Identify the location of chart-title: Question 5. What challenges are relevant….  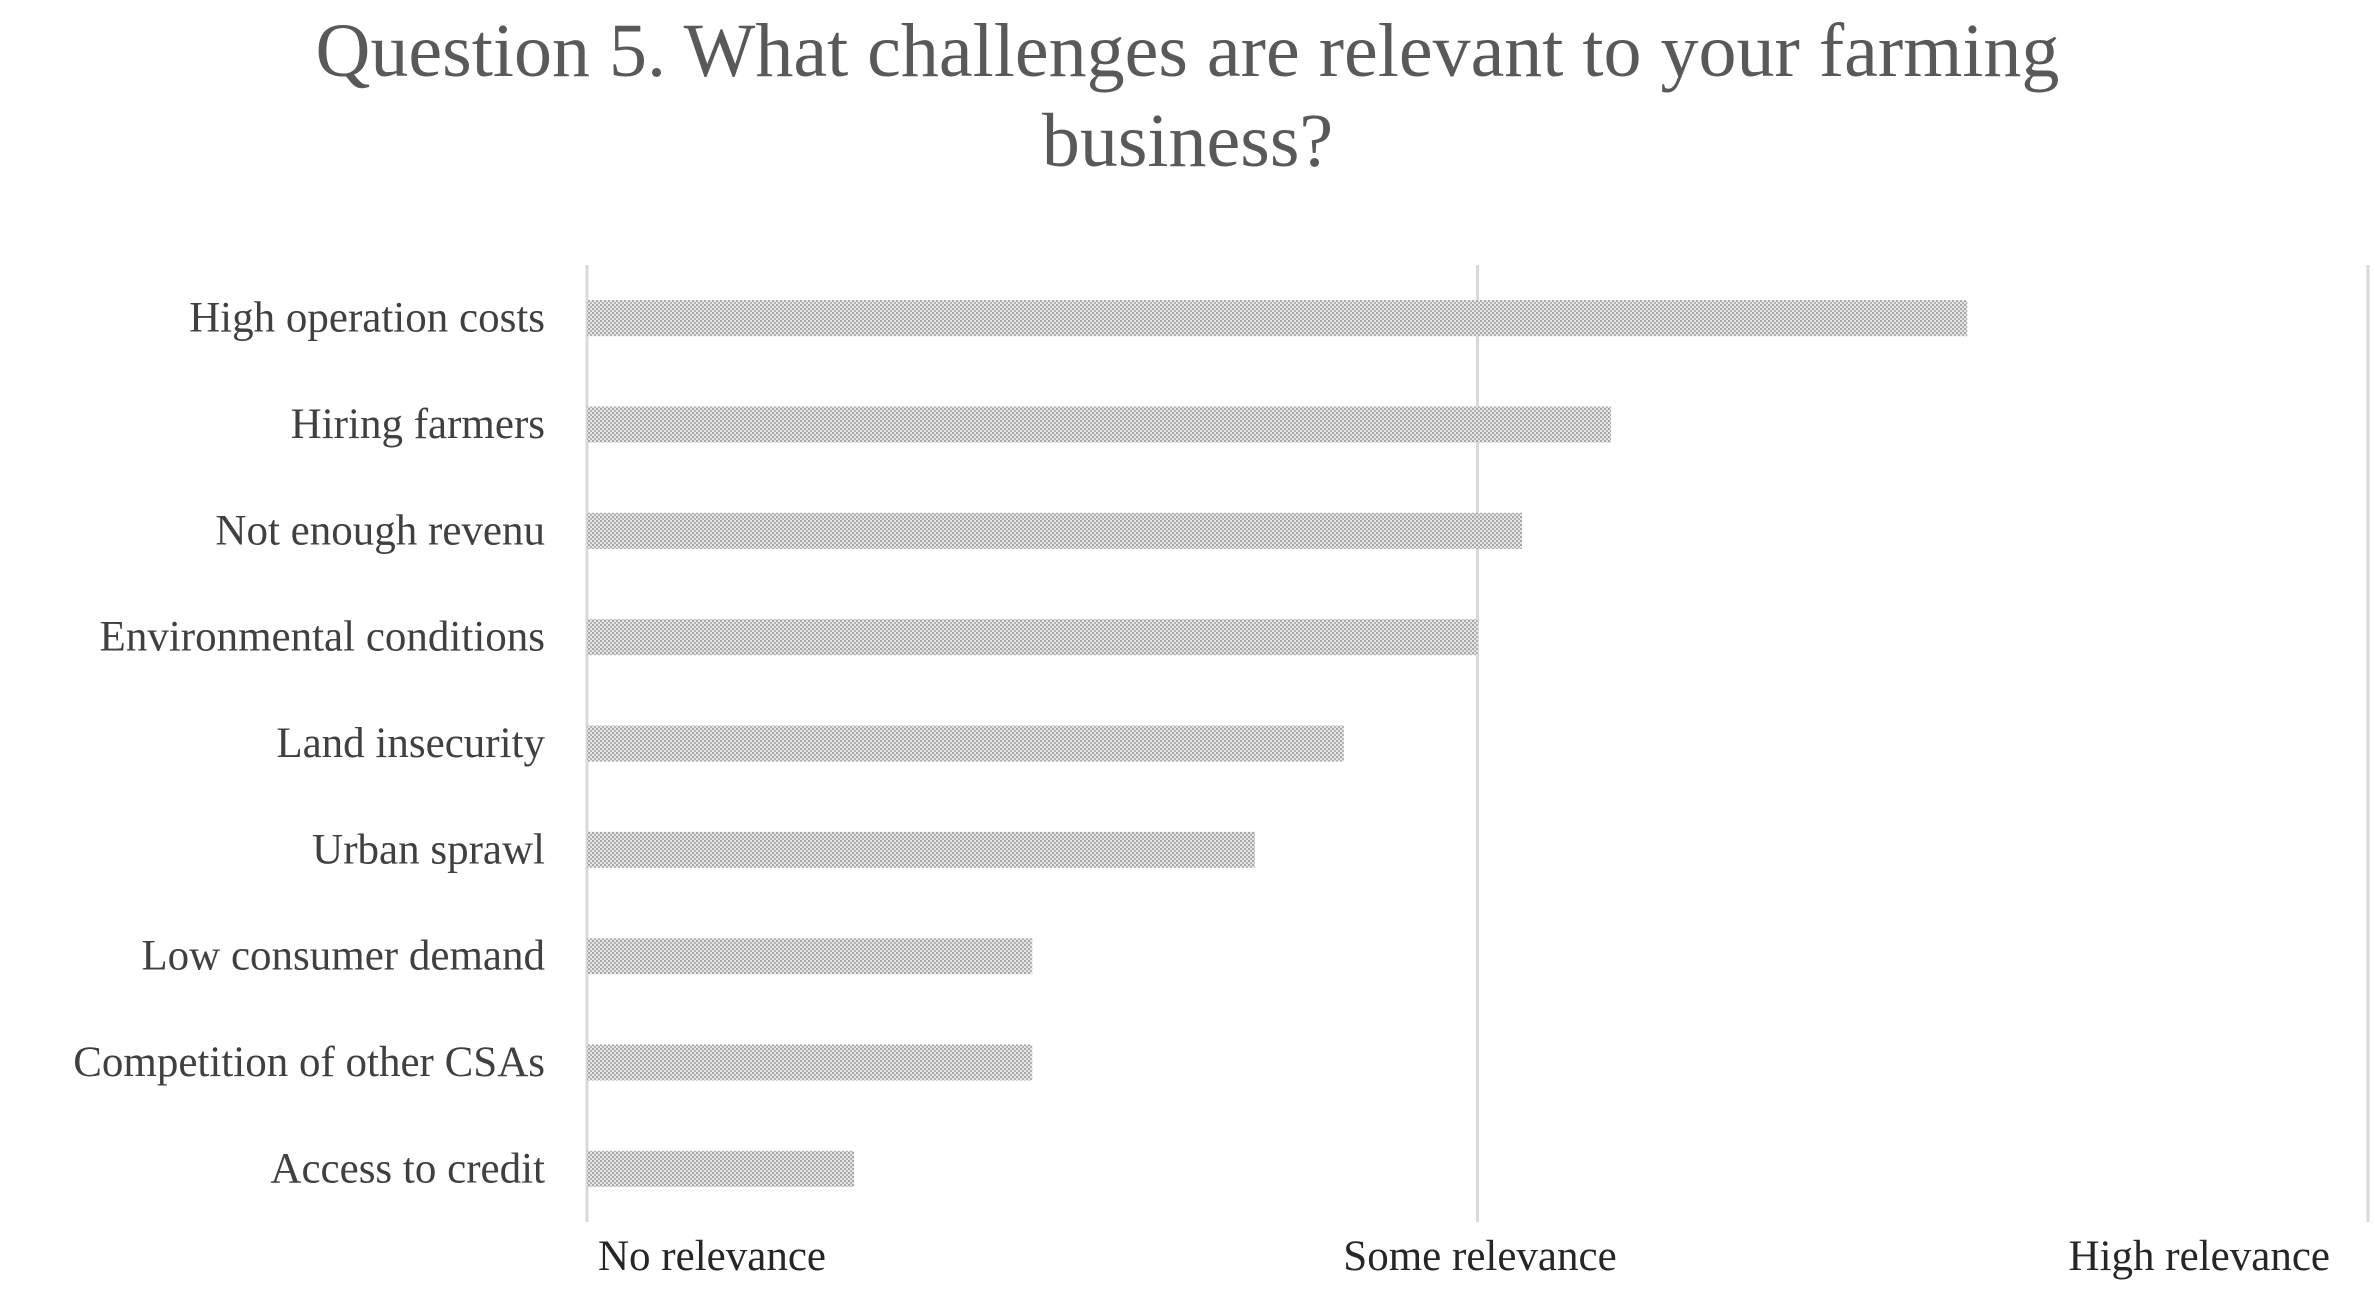
(1187, 96).